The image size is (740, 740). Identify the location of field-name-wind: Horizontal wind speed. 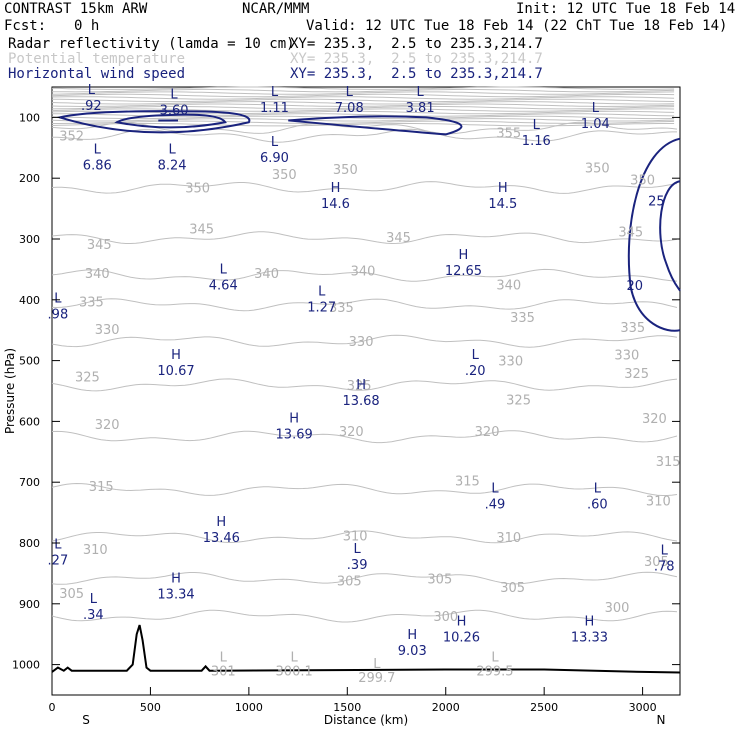
(97, 74).